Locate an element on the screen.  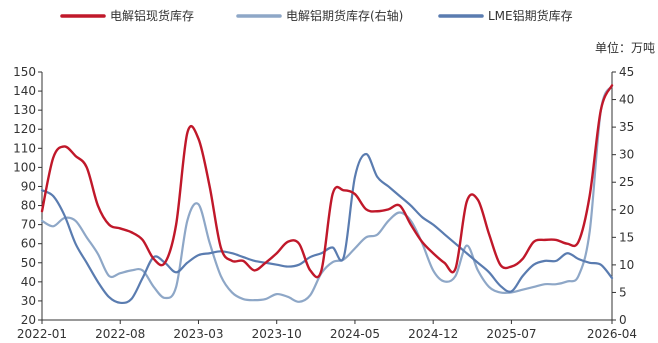
unit-label: 单位：万吨 is located at coordinates (625, 47).